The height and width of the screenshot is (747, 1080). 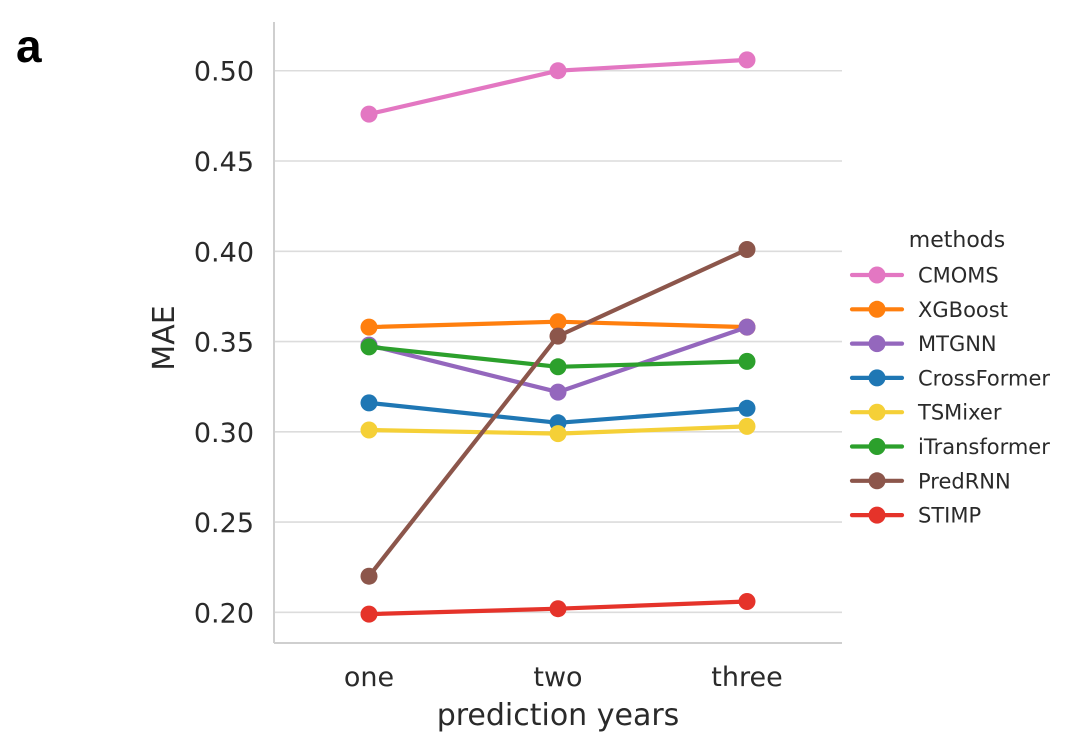 I want to click on legend-marker-stimp, so click(x=877, y=515).